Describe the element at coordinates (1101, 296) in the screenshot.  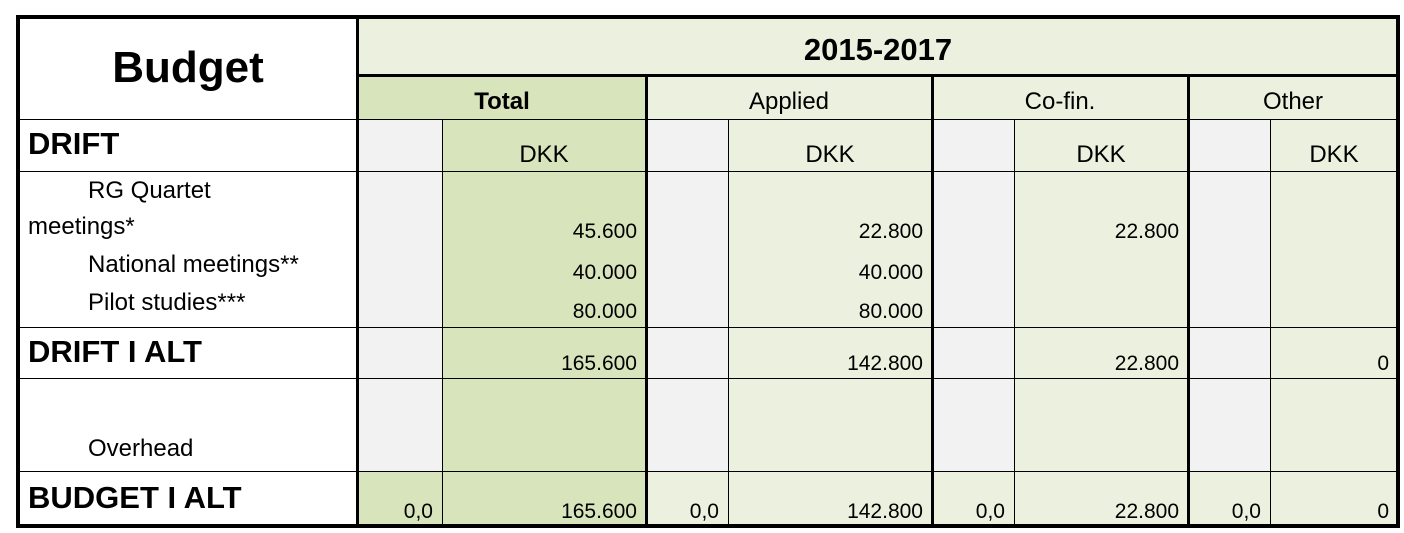
I see `cofin-dkk-col-bg` at that location.